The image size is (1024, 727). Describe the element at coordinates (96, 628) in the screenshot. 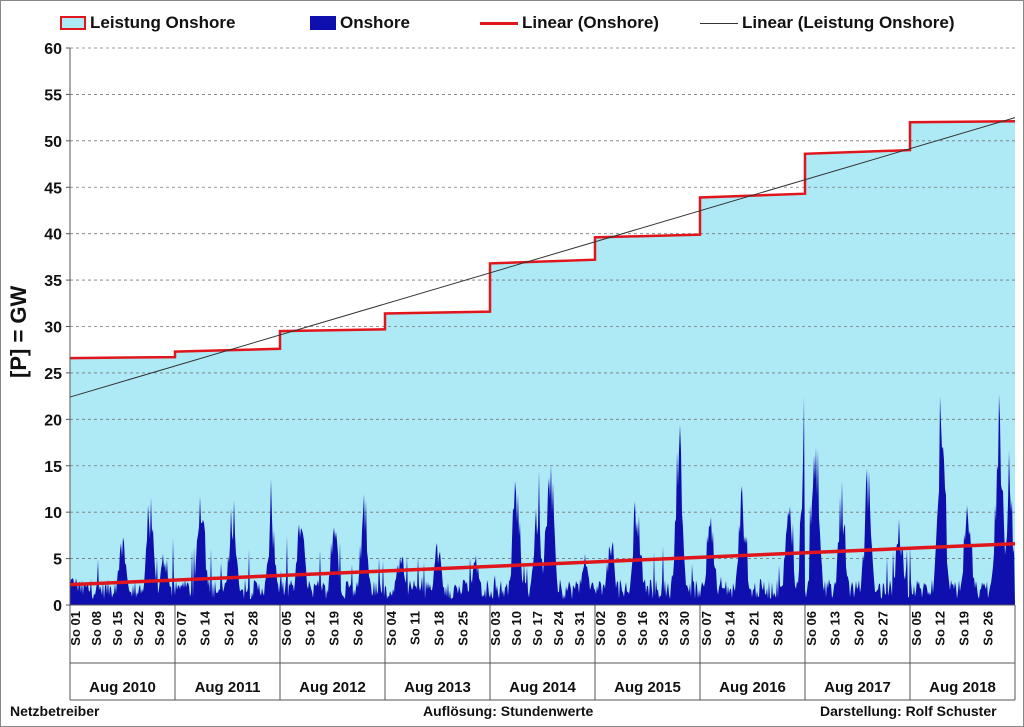

I see `x-day-label: So 08` at that location.